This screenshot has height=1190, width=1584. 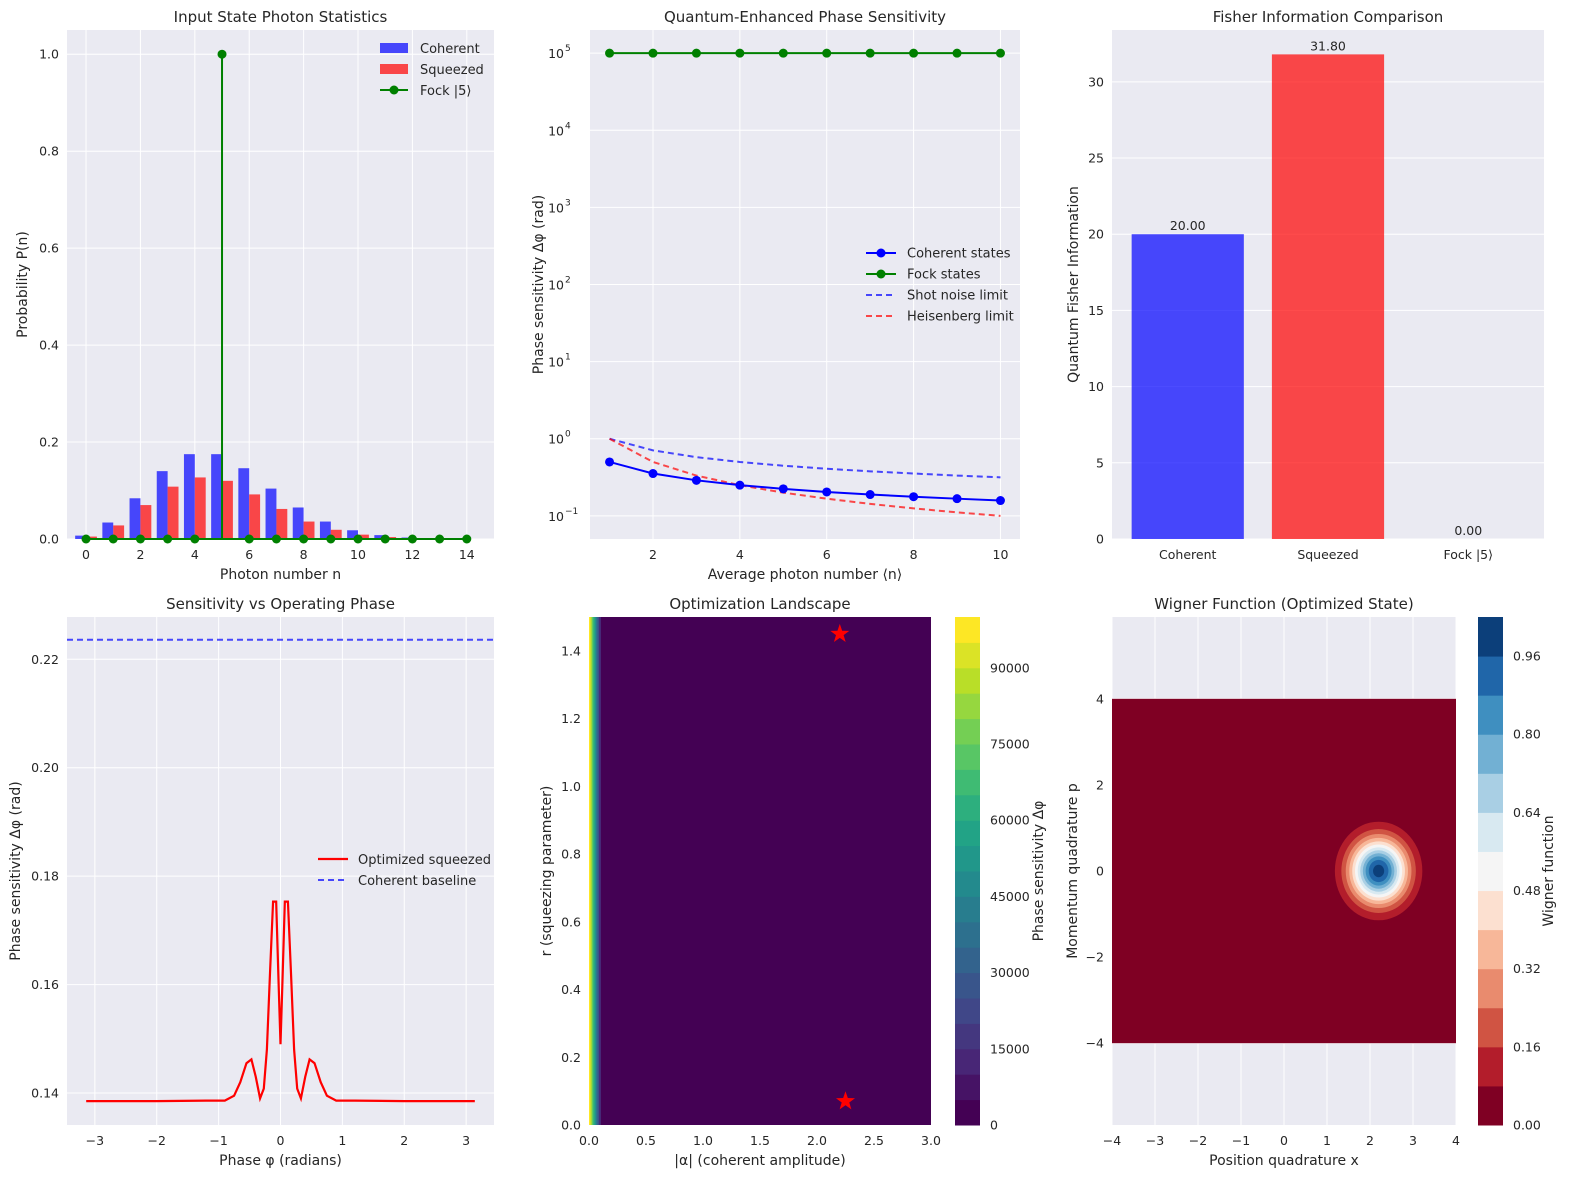 I want to click on y-tick-label: 0.8, so click(x=571, y=854).